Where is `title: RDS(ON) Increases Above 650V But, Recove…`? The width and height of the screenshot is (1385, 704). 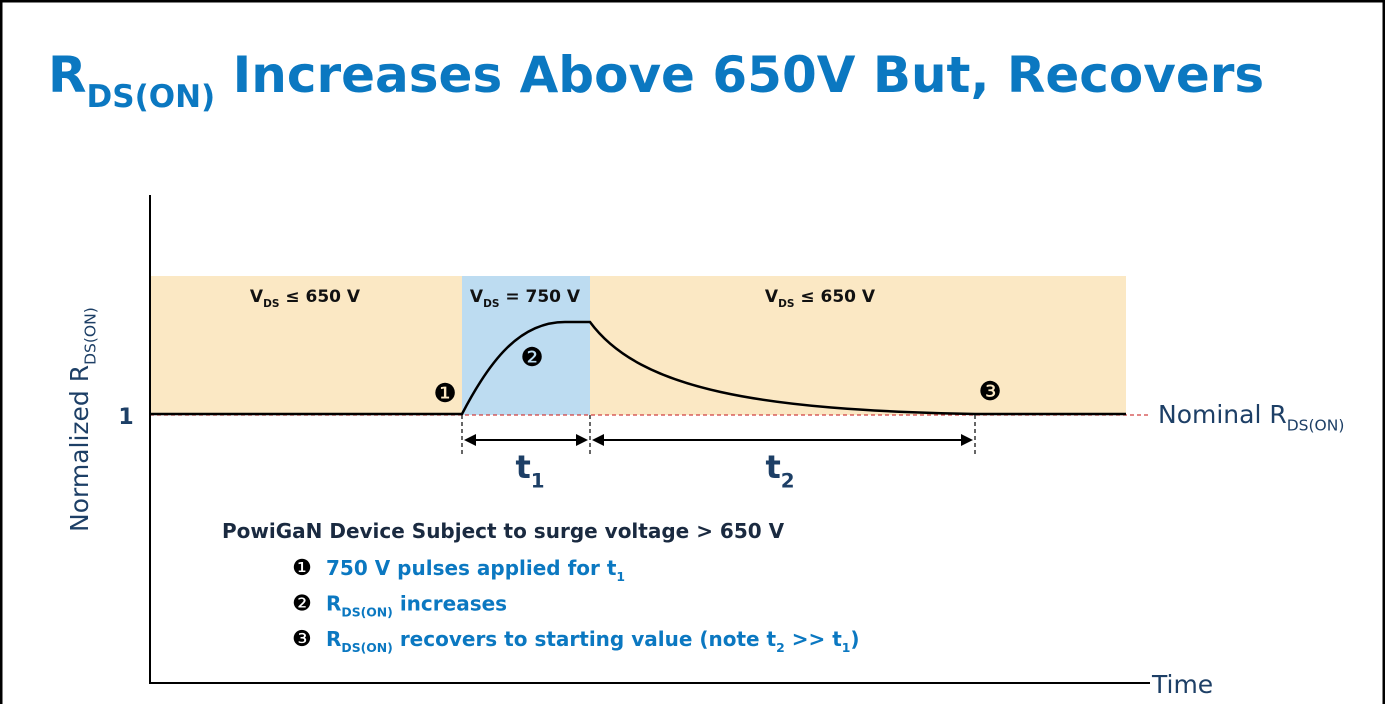
title: RDS(ON) Increases Above 650V But, Recove… is located at coordinates (656, 80).